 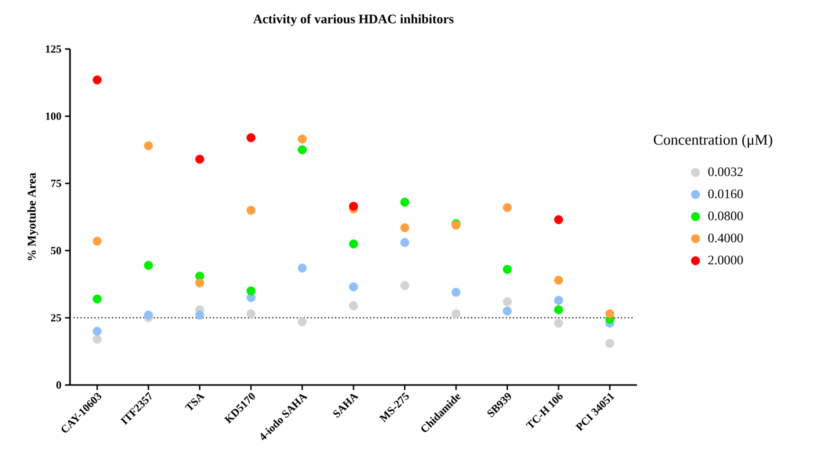 What do you see at coordinates (54, 116) in the screenshot?
I see `y-tick-label: 100` at bounding box center [54, 116].